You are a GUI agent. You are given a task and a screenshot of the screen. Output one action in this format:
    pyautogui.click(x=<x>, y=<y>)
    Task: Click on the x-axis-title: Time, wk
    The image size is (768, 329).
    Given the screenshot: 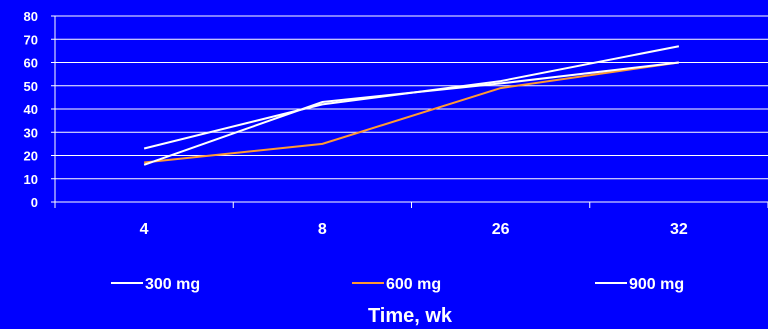 What is the action you would take?
    pyautogui.click(x=410, y=316)
    